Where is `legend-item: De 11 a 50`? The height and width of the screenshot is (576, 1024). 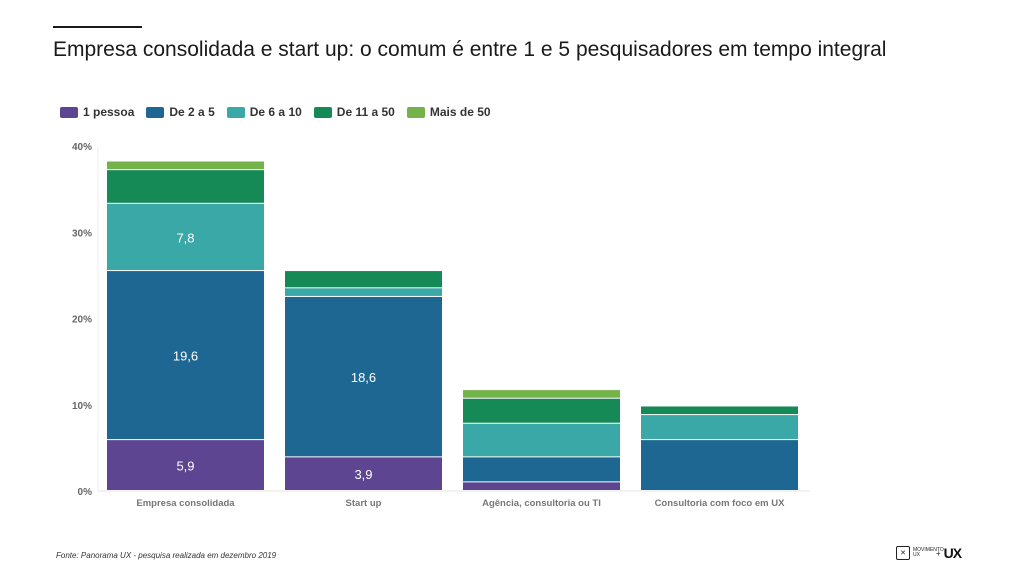
legend-item: De 11 a 50 is located at coordinates (354, 112).